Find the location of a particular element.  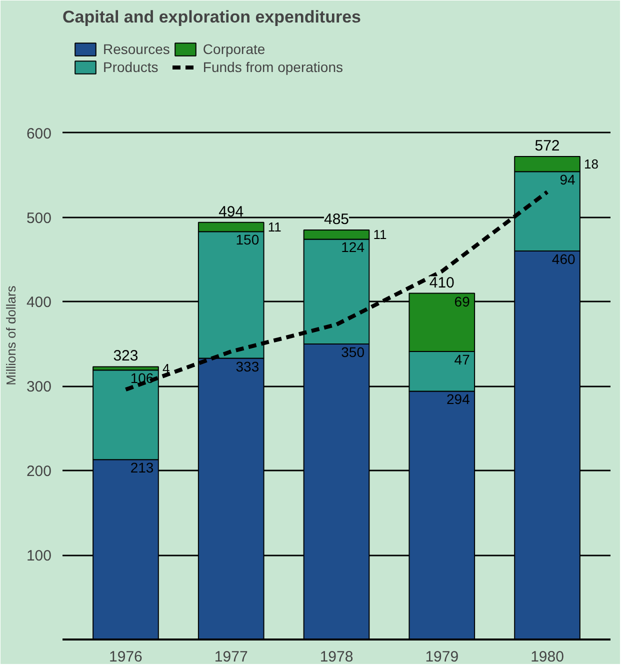

y-tick-label: 500 is located at coordinates (39, 218).